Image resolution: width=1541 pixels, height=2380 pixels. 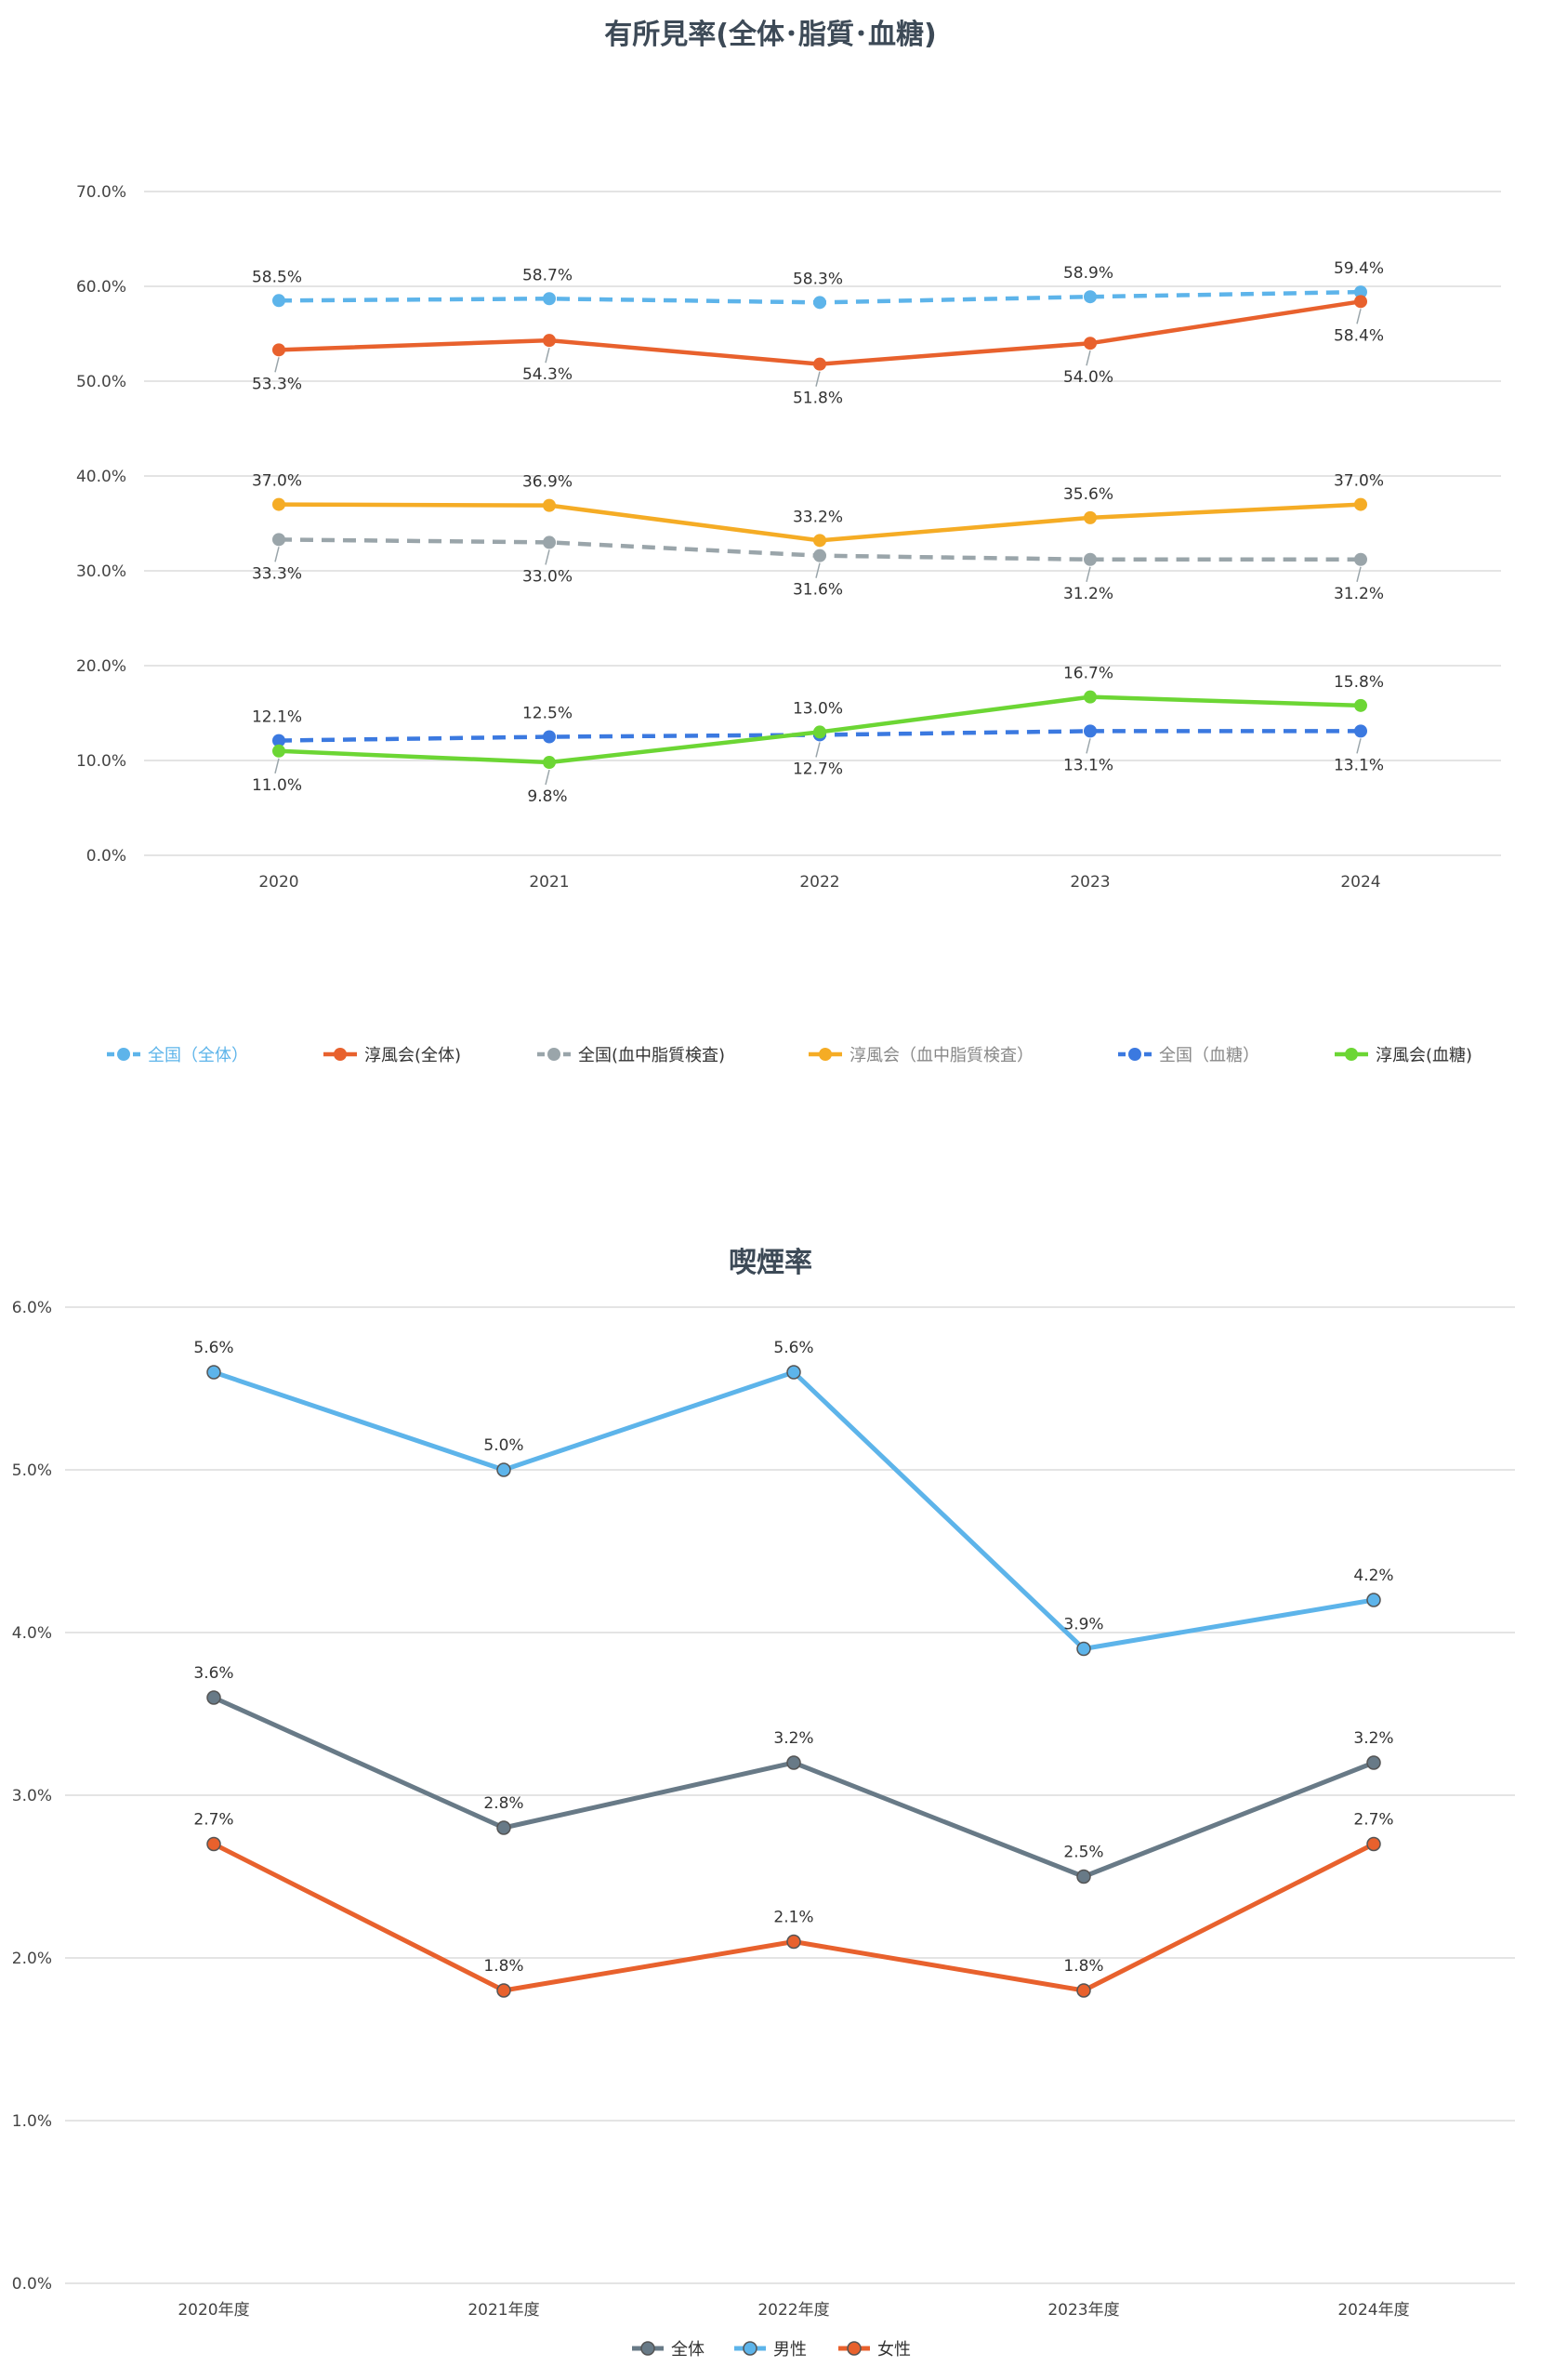 What do you see at coordinates (277, 717) in the screenshot?
I see `data-label: 12.1%` at bounding box center [277, 717].